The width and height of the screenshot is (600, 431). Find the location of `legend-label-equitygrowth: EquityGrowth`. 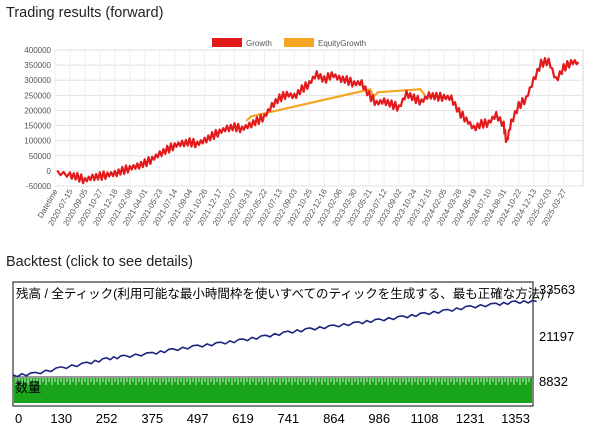

legend-label-equitygrowth: EquityGrowth is located at coordinates (342, 43).